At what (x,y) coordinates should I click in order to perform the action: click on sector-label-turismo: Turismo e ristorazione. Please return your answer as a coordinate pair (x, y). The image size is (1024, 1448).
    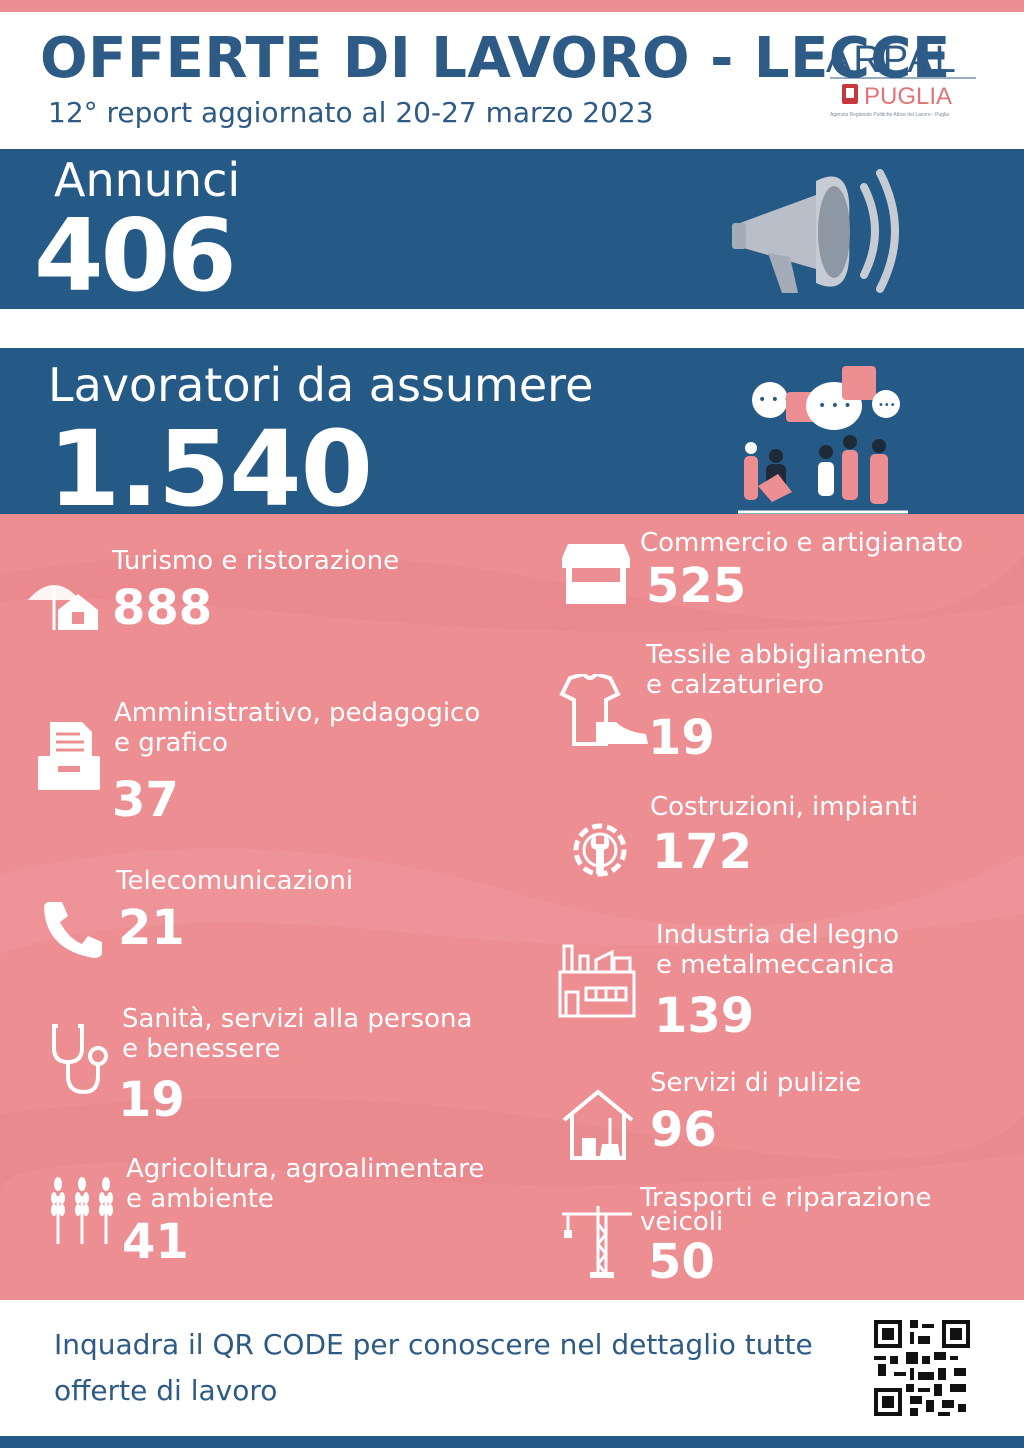
    Looking at the image, I should click on (256, 561).